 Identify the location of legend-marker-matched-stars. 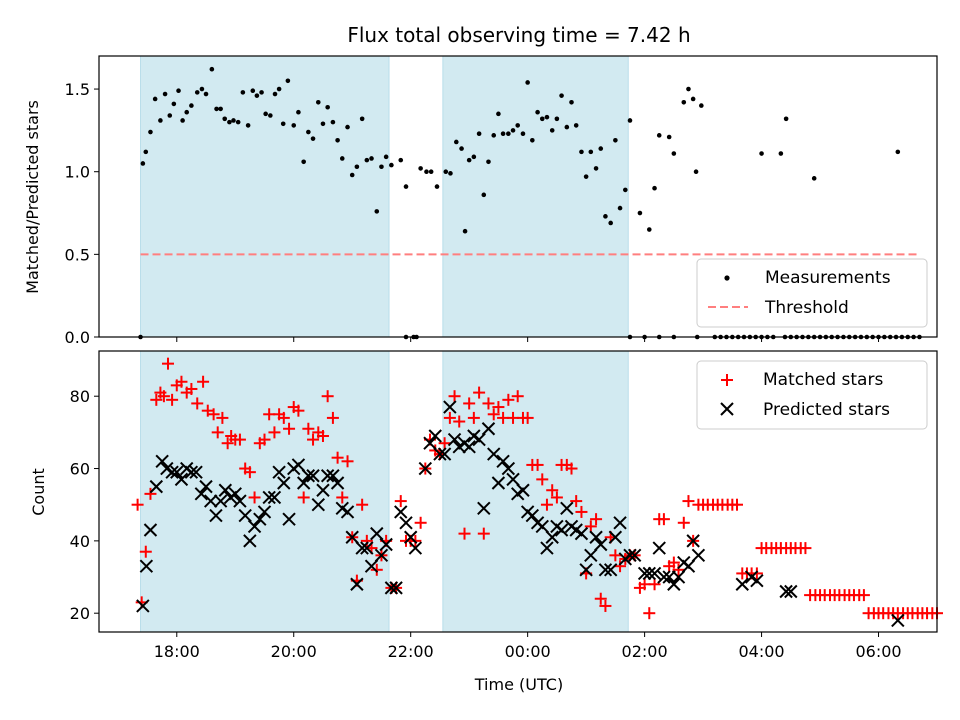
(727, 380).